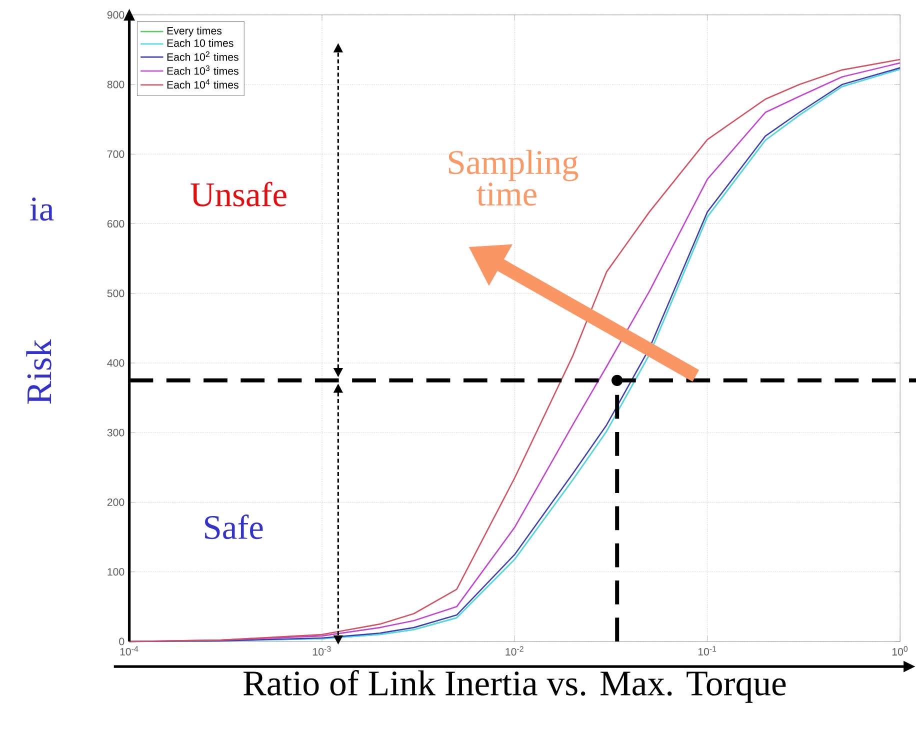  Describe the element at coordinates (515, 651) in the screenshot. I see `x-tick-label: 10$^{-2}$` at that location.